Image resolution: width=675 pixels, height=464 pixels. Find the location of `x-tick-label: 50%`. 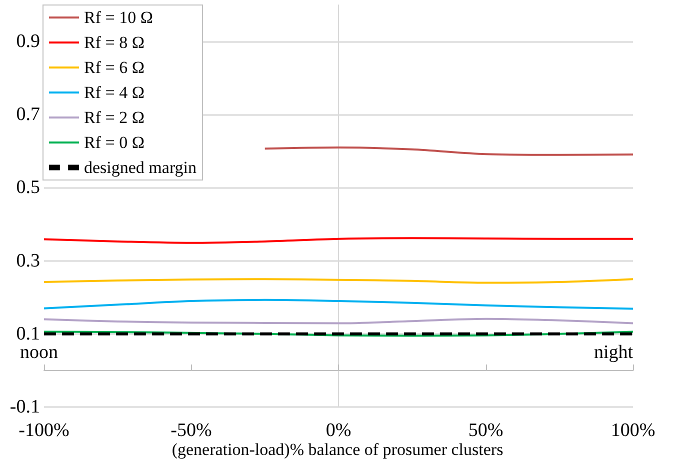

x-tick-label: 50% is located at coordinates (486, 430).